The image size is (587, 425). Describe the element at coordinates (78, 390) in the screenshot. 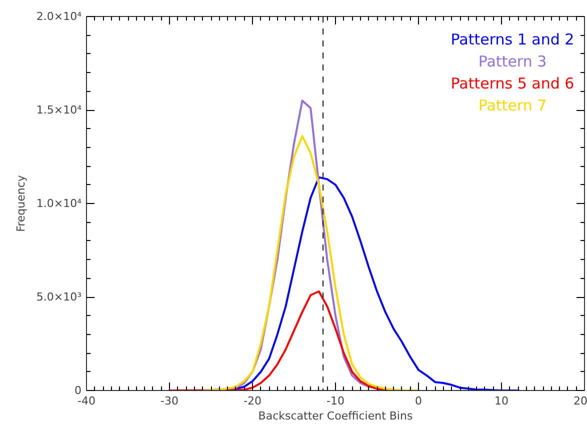

I see `y-tick-label: 0` at that location.